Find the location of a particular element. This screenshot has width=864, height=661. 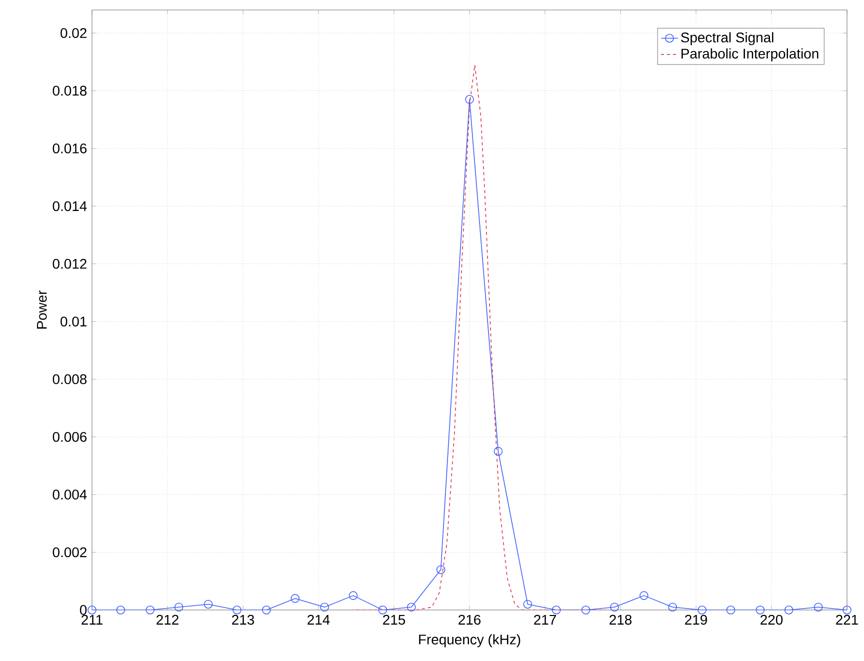

x-axis-title: Frequency (kHz) is located at coordinates (469, 641).